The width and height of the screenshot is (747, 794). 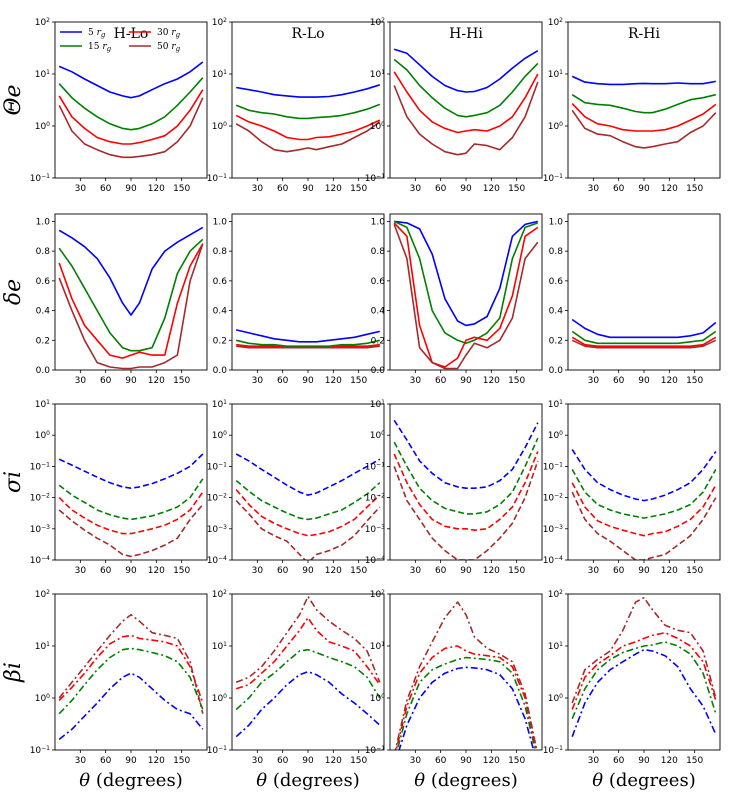 I want to click on legend-label: 15 rg, so click(x=100, y=47).